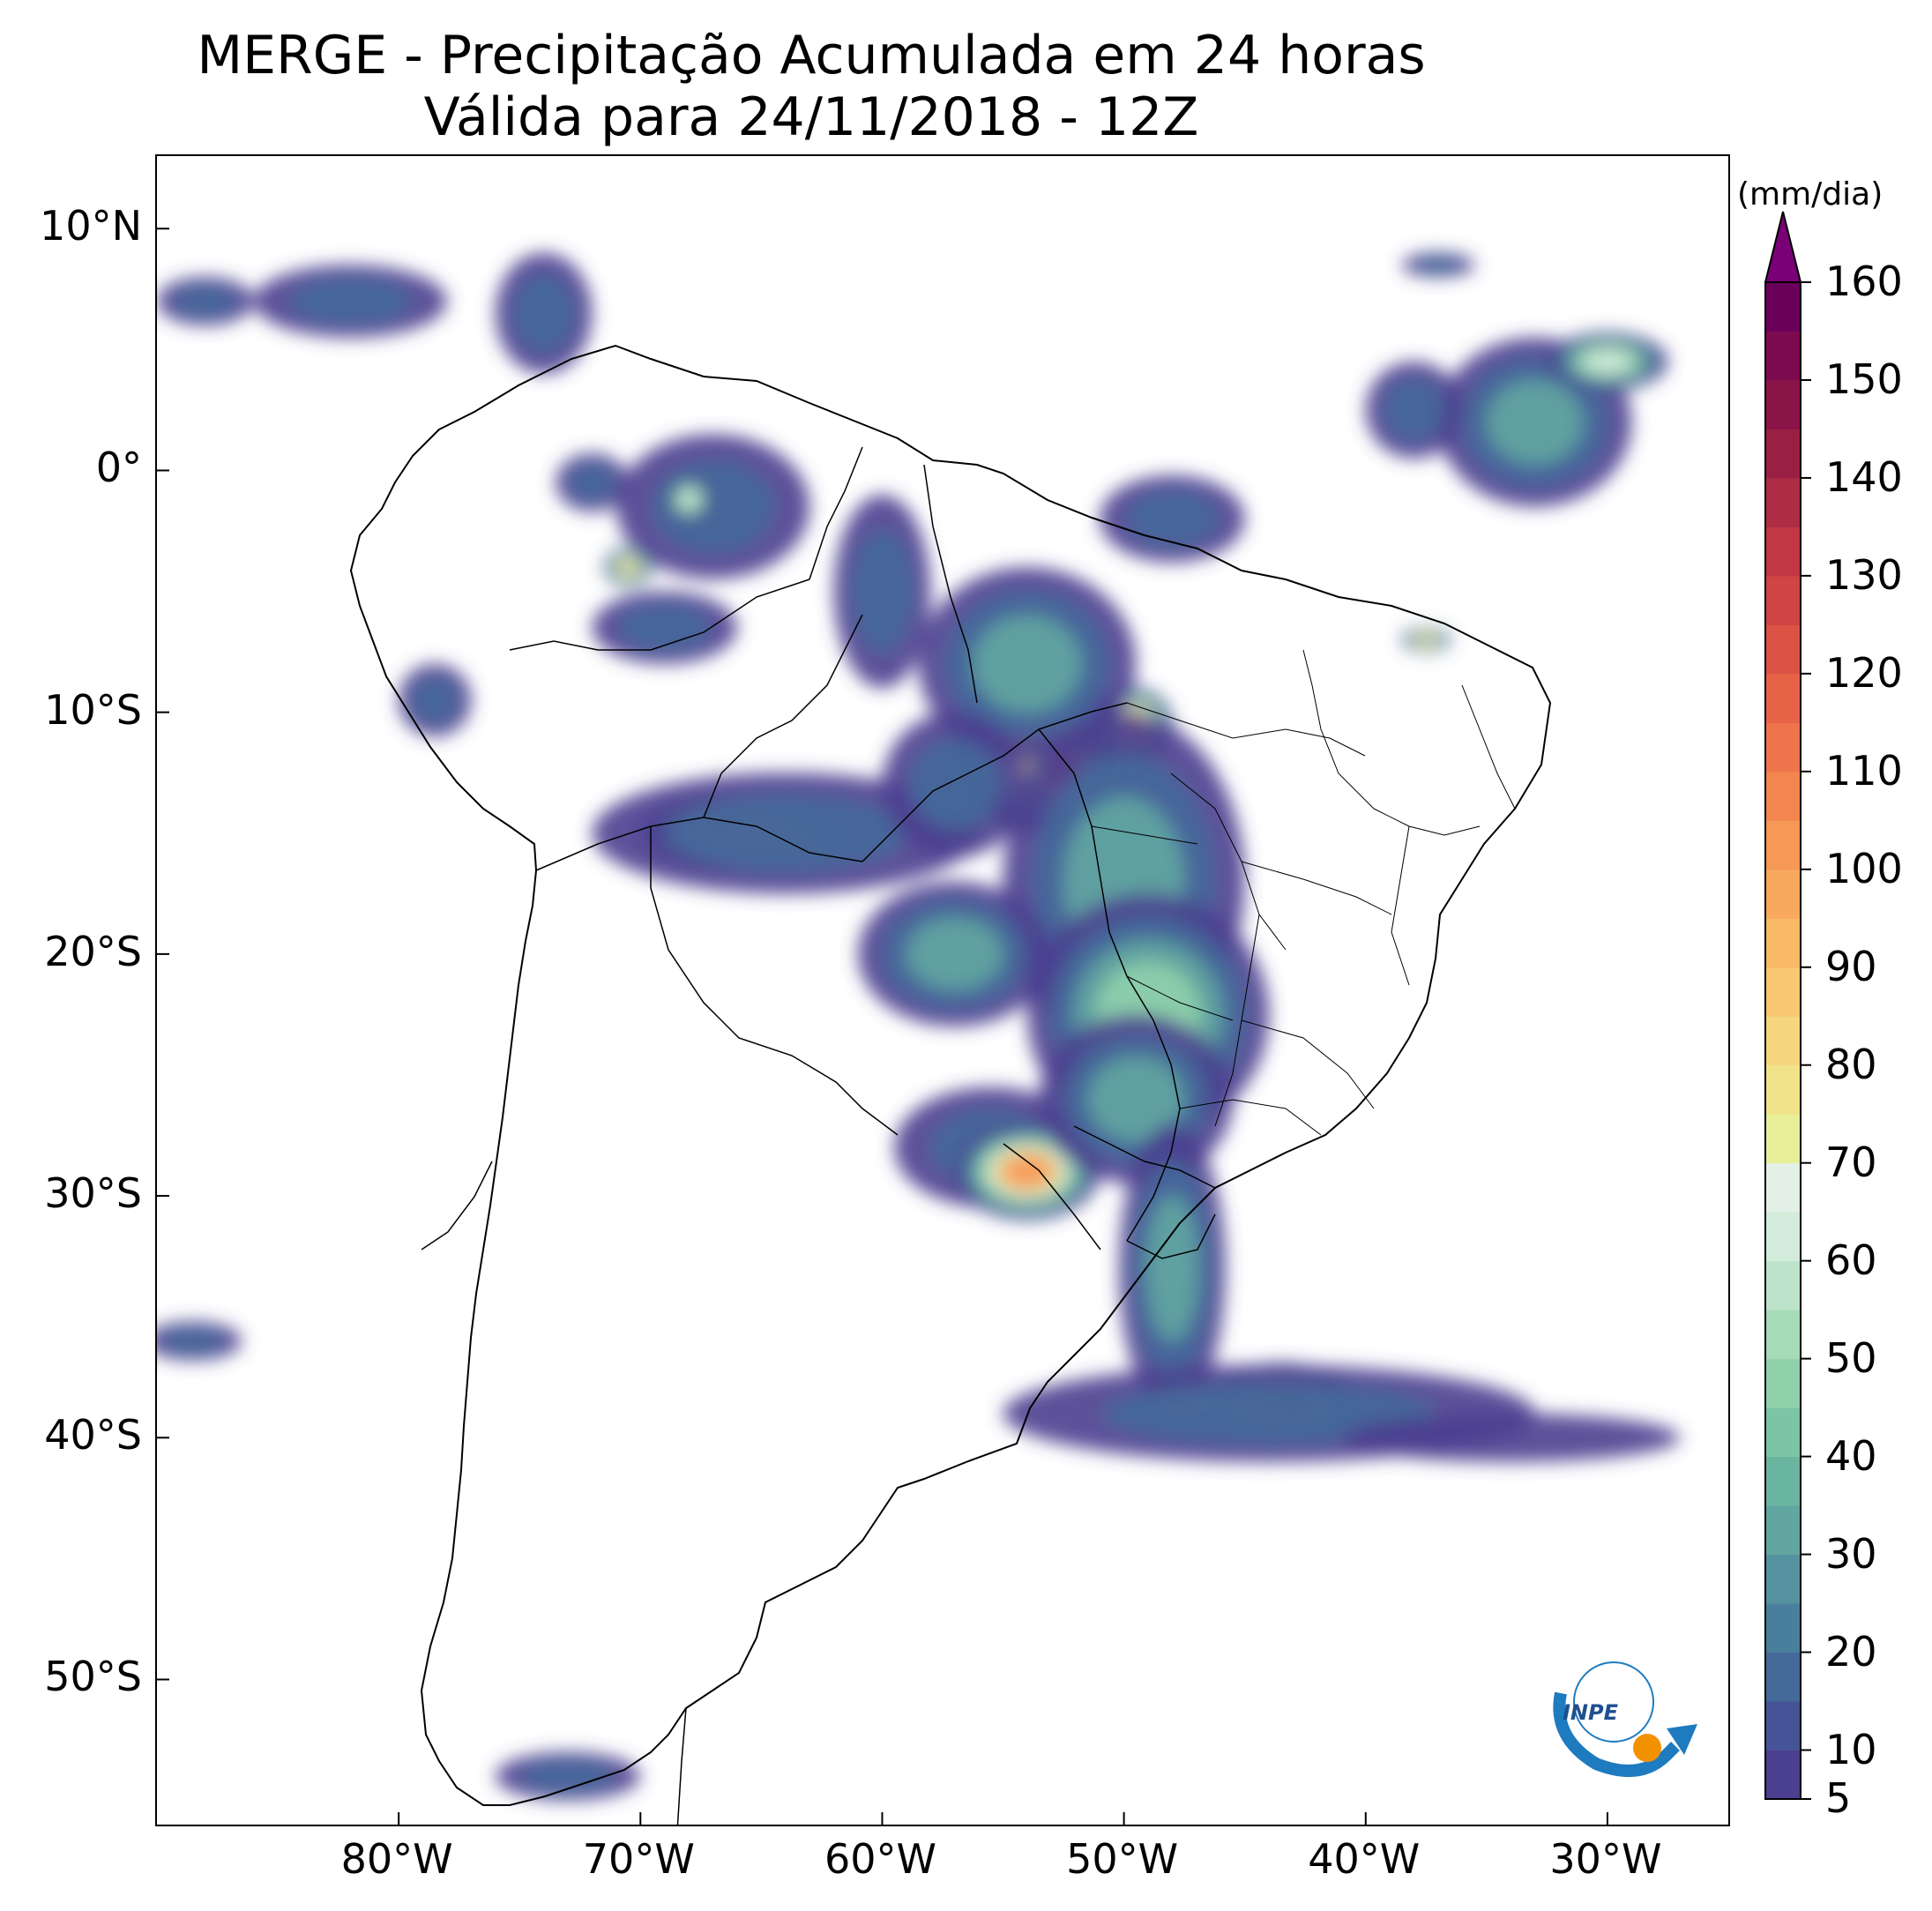  Describe the element at coordinates (1851, 1554) in the screenshot. I see `colorbar-tick-label: 30` at that location.